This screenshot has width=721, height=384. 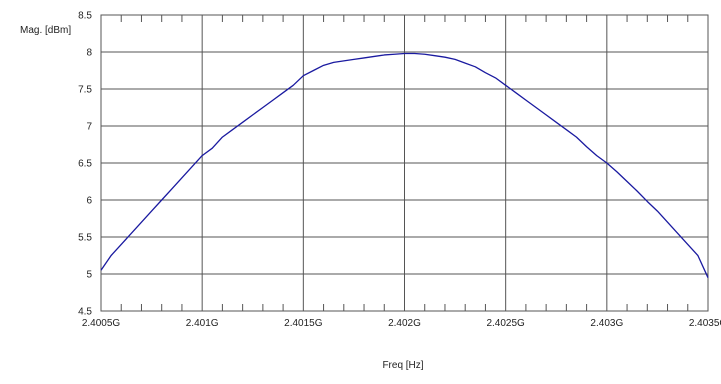 What do you see at coordinates (705, 323) in the screenshot?
I see `x-tick-label: 2.4035G` at bounding box center [705, 323].